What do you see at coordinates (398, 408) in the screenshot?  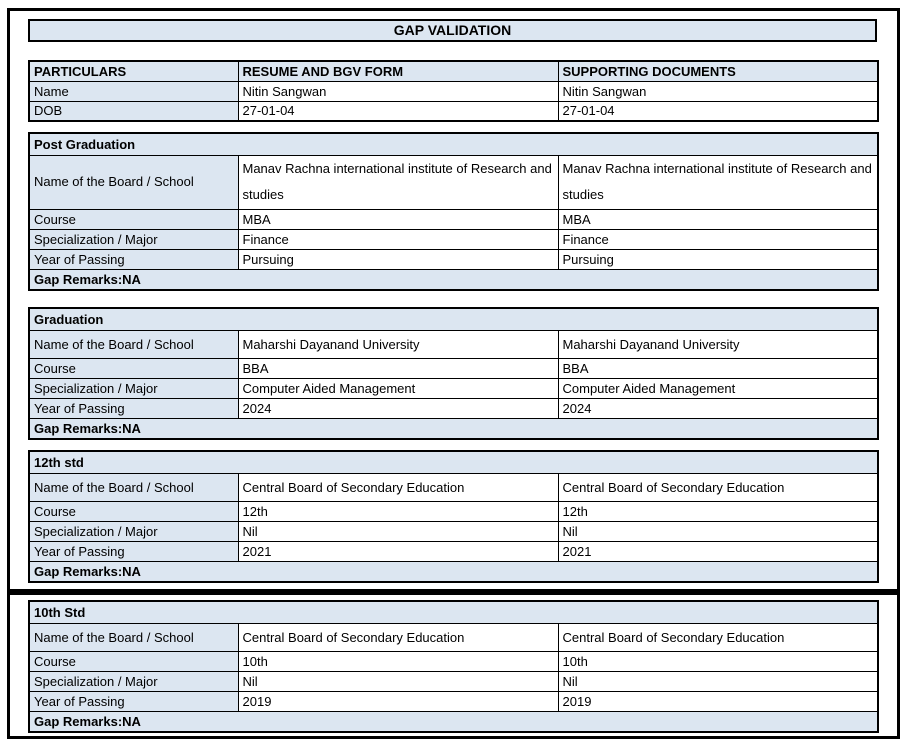 I see `cell-resume: 2024` at bounding box center [398, 408].